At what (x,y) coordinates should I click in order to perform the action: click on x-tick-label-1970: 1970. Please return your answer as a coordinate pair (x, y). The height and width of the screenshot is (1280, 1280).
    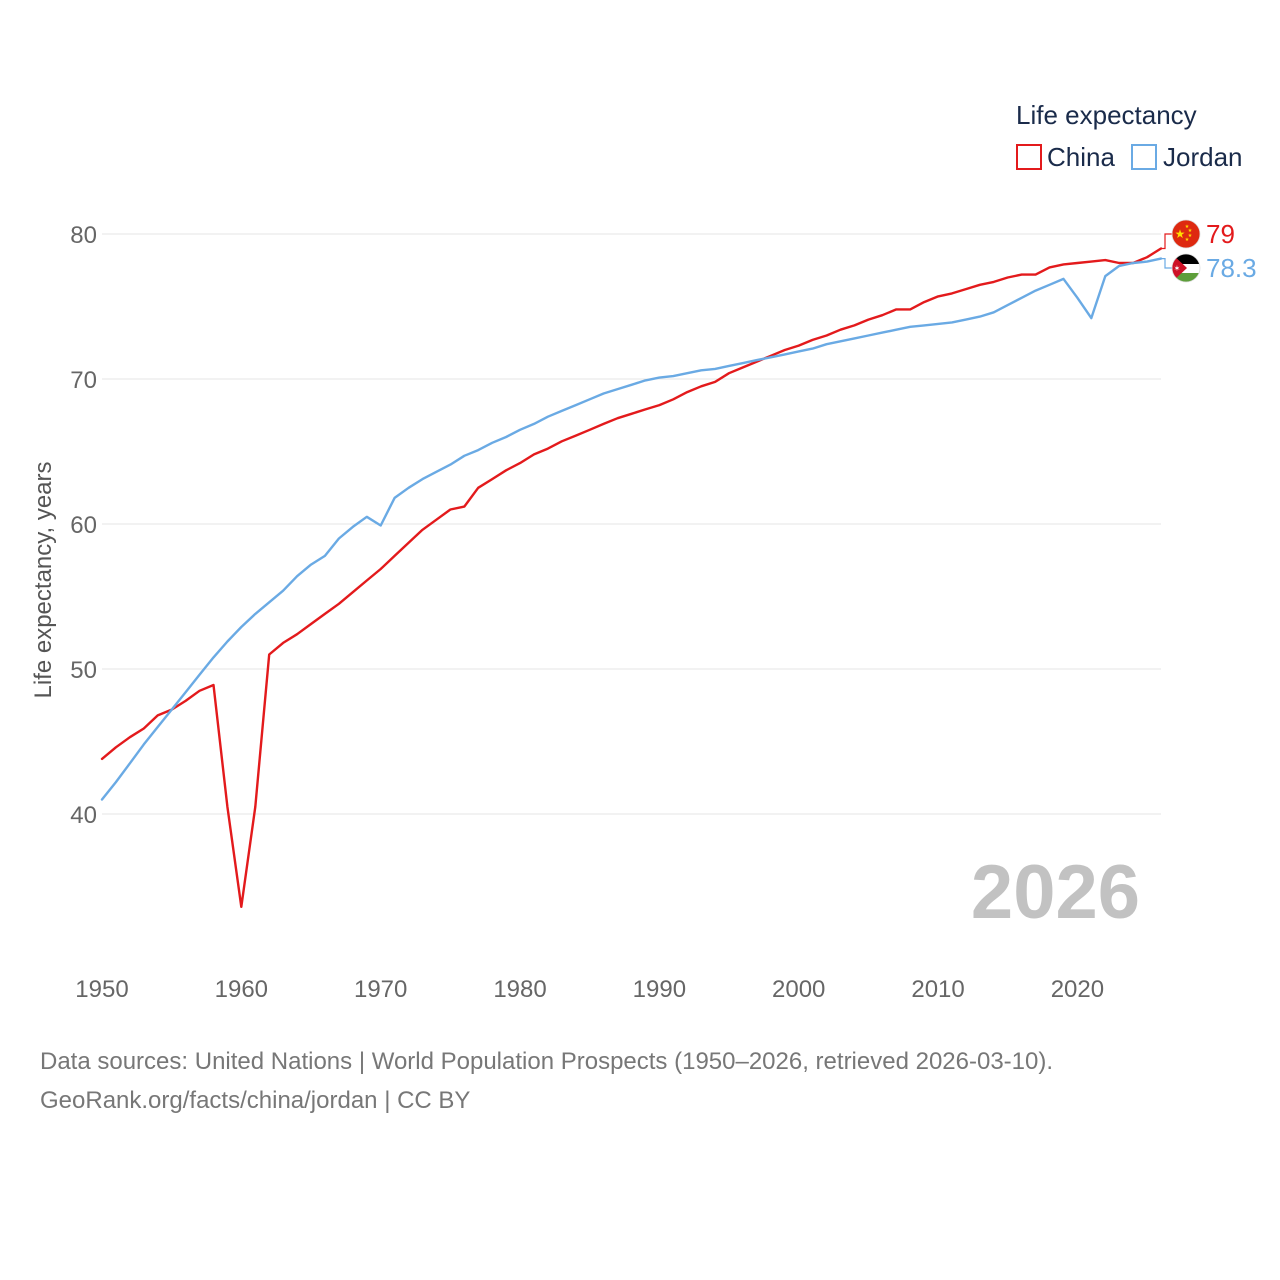
    Looking at the image, I should click on (380, 989).